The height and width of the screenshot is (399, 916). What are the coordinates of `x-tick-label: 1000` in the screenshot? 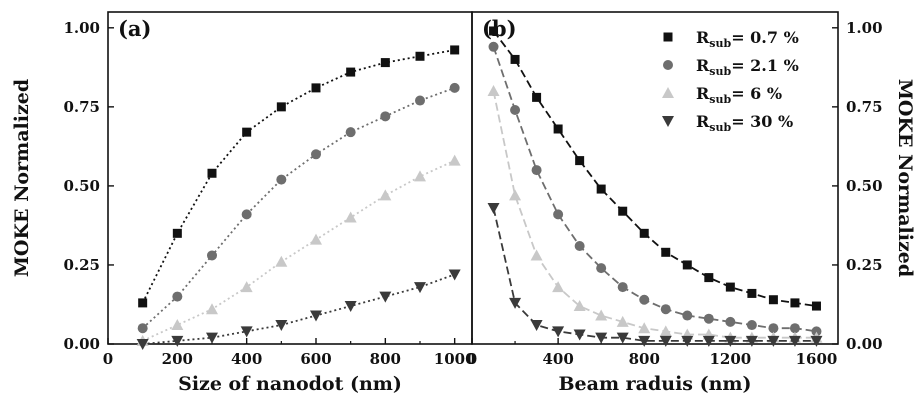 It's located at (455, 359).